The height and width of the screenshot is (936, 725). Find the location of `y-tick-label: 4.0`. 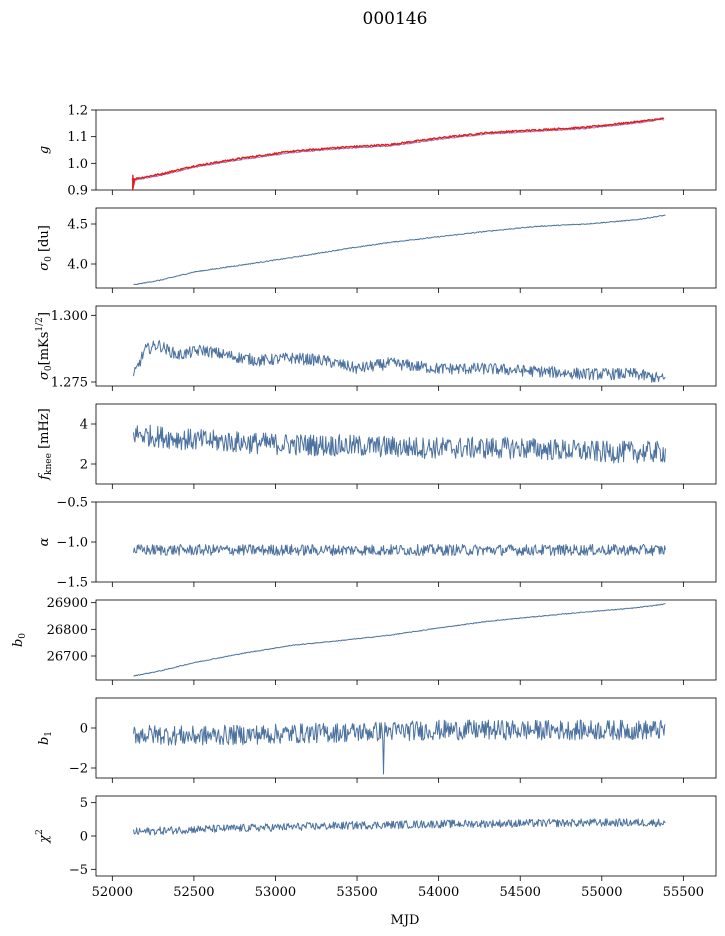

y-tick-label: 4.0 is located at coordinates (77, 265).